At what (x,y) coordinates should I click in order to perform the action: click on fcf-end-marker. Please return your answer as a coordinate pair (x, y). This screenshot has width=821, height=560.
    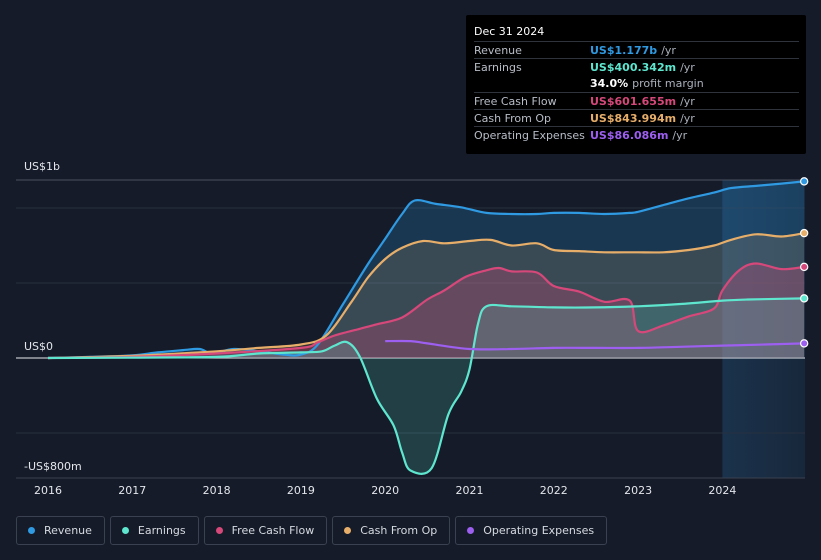
    Looking at the image, I should click on (804, 267).